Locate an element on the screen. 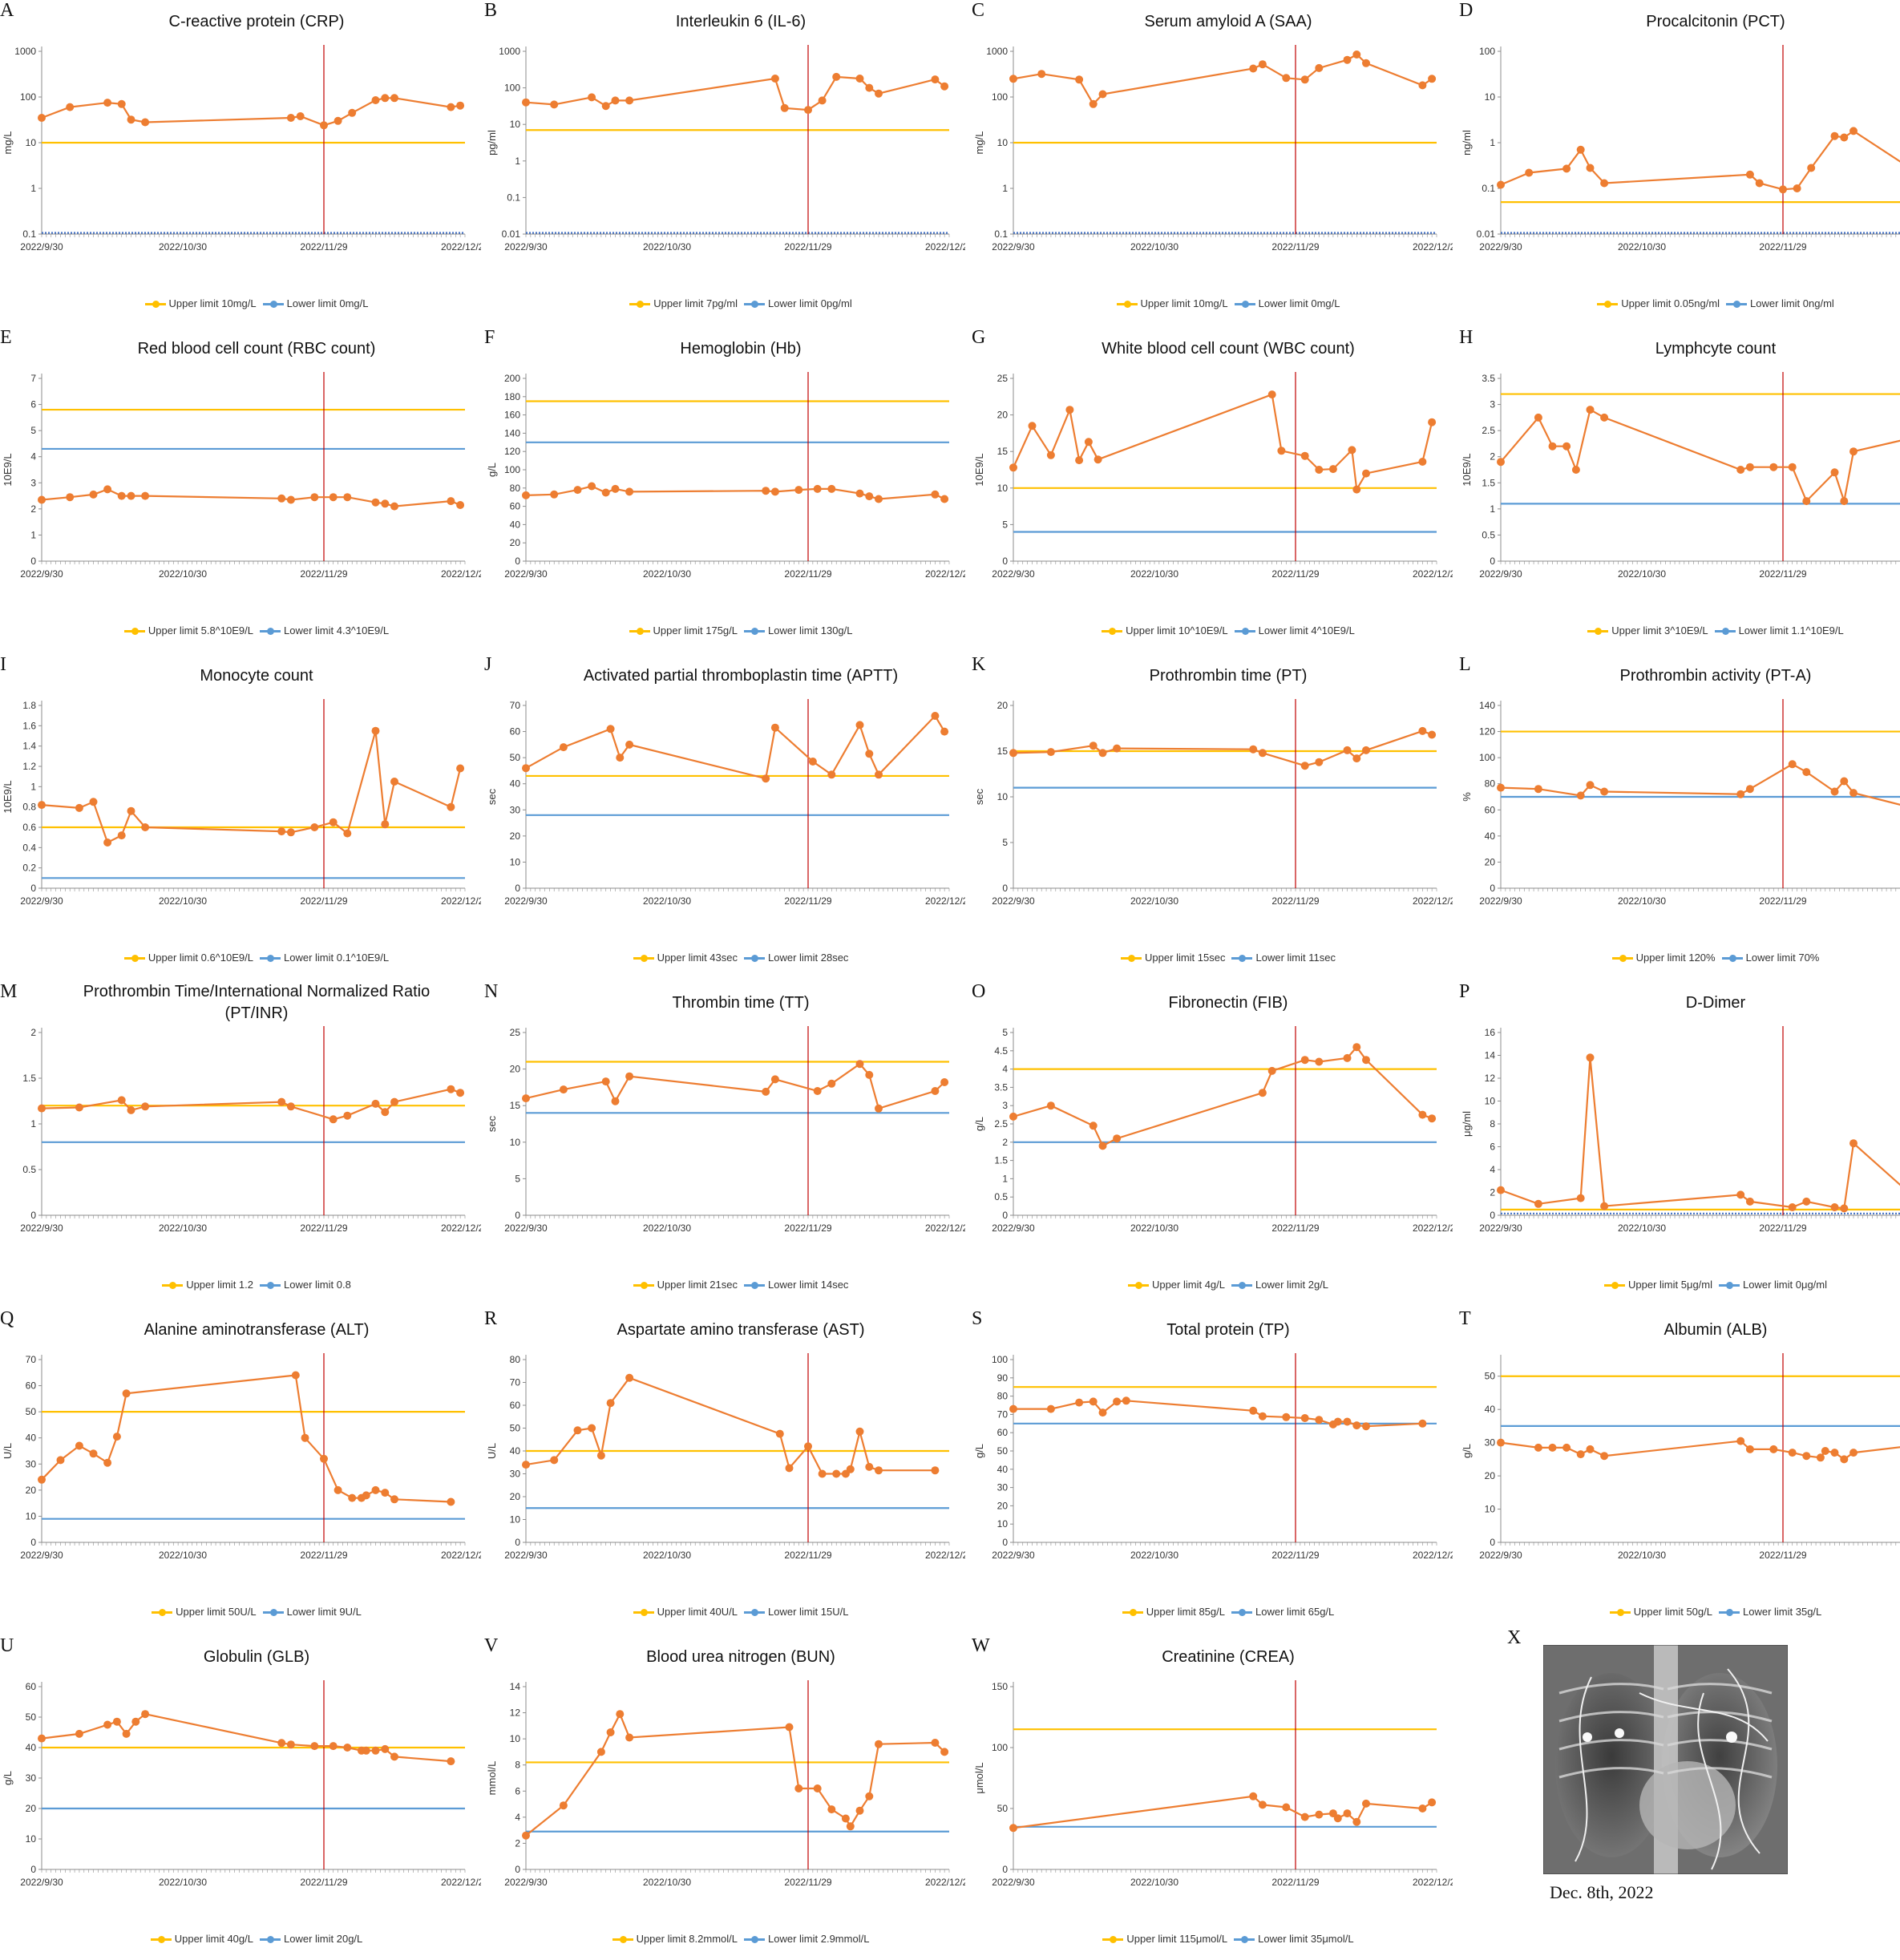 The width and height of the screenshot is (1900, 1960). y-tick-label: 1000 is located at coordinates (25, 51).